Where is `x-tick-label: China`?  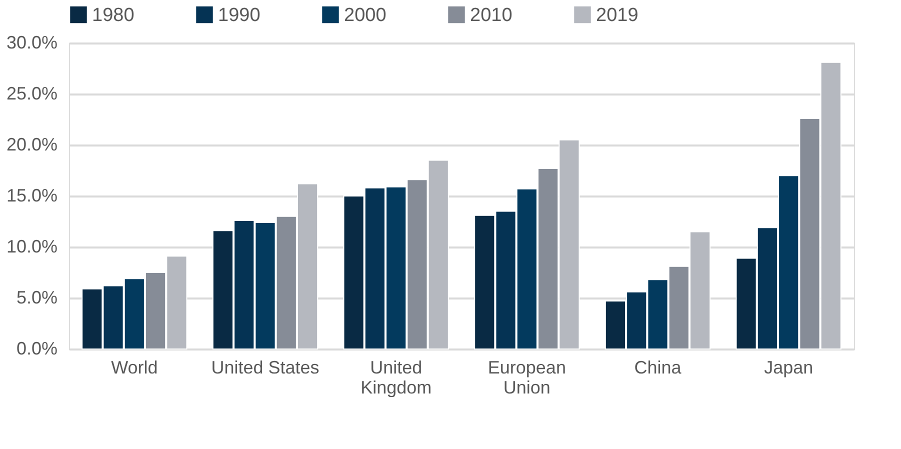
x-tick-label: China is located at coordinates (658, 368).